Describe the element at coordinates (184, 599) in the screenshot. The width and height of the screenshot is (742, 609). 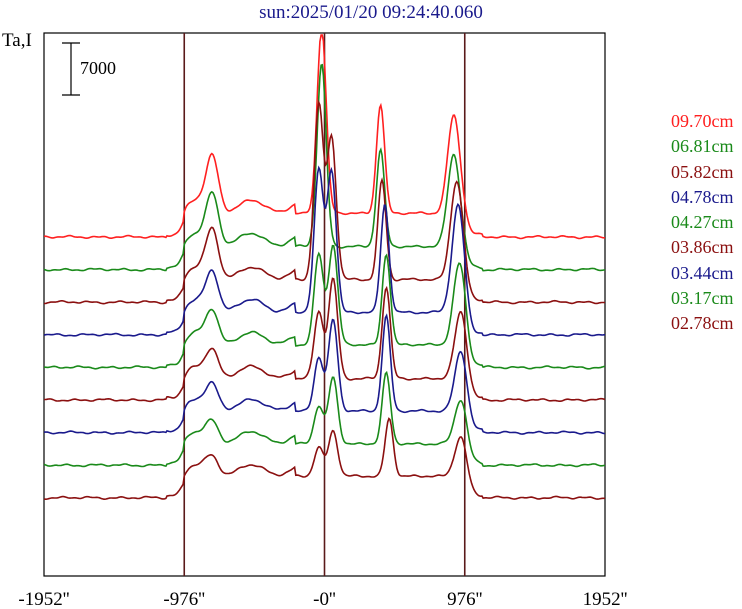
I see `x-tick-label-1: -976''` at that location.